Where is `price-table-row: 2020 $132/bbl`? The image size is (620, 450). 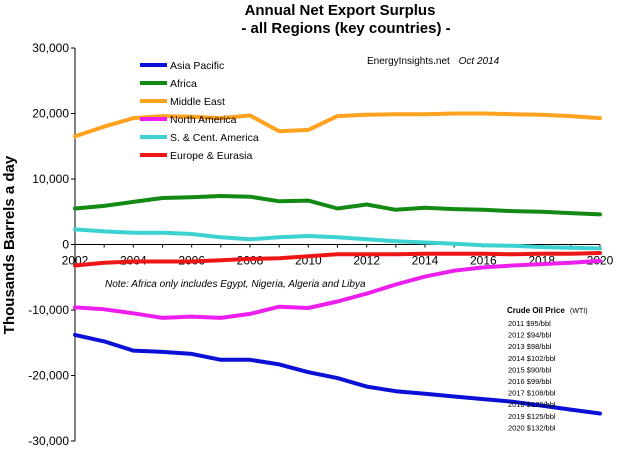
price-table-row: 2020 $132/bbl is located at coordinates (532, 427).